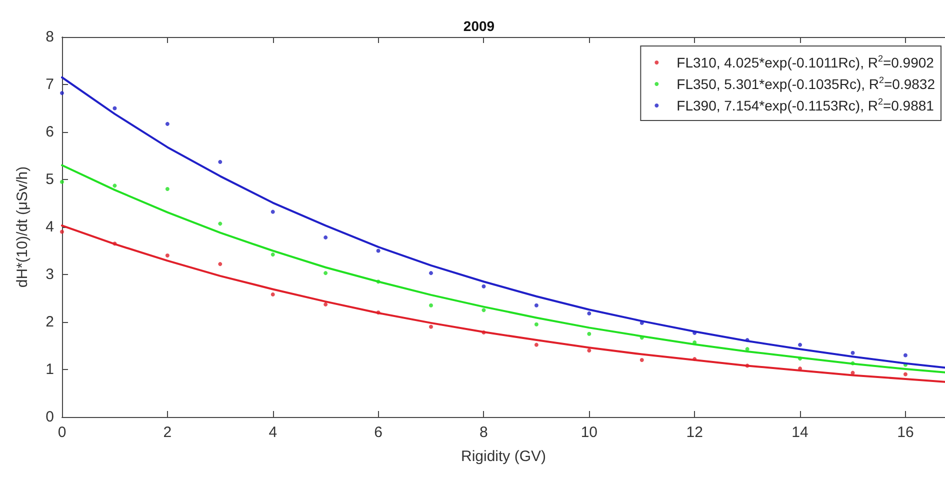 The height and width of the screenshot is (482, 945). Describe the element at coordinates (62, 432) in the screenshot. I see `x-tick-label: 0` at that location.